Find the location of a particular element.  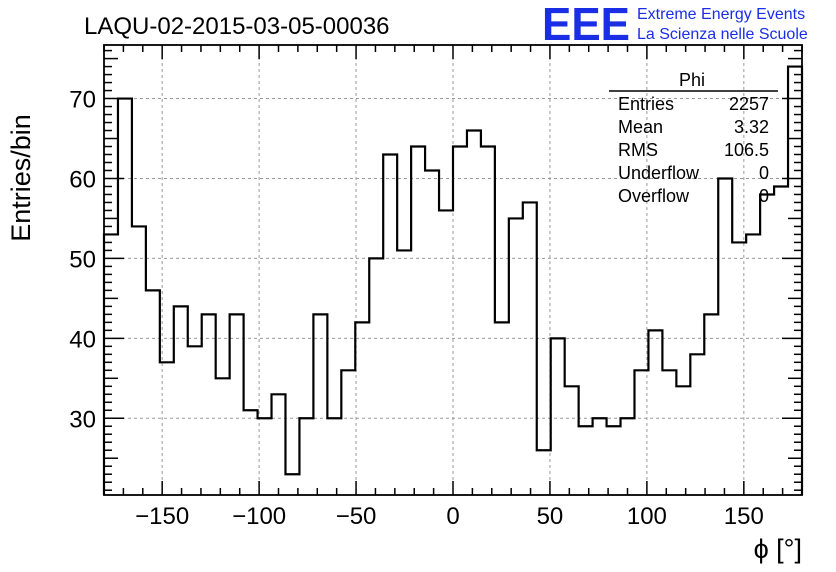

x-tick-label: 100 is located at coordinates (647, 516).